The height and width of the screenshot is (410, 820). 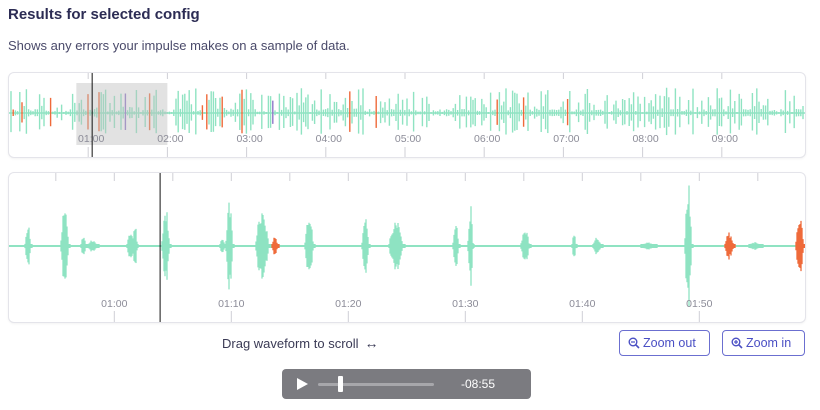 I want to click on zoom-out-label: Zoom out, so click(x=669, y=343).